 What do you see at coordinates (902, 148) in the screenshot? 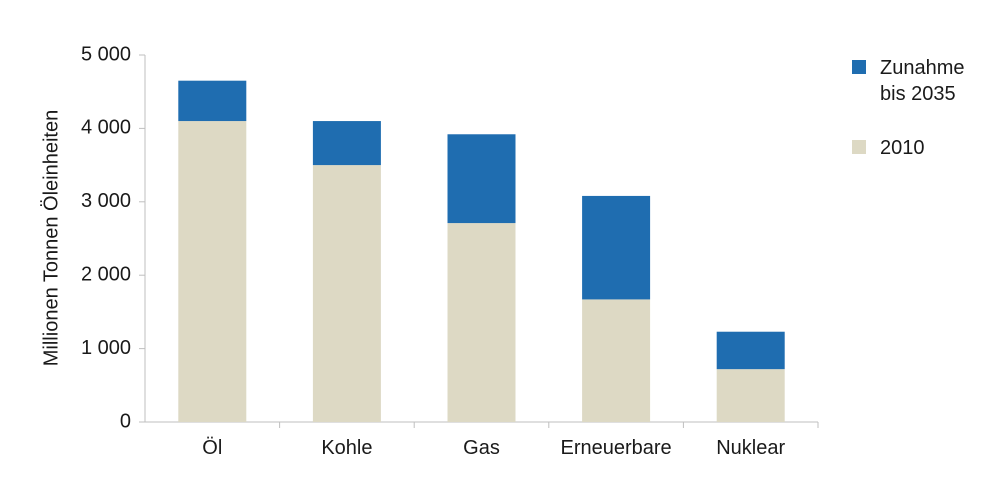
I see `legend-label: 2010` at bounding box center [902, 148].